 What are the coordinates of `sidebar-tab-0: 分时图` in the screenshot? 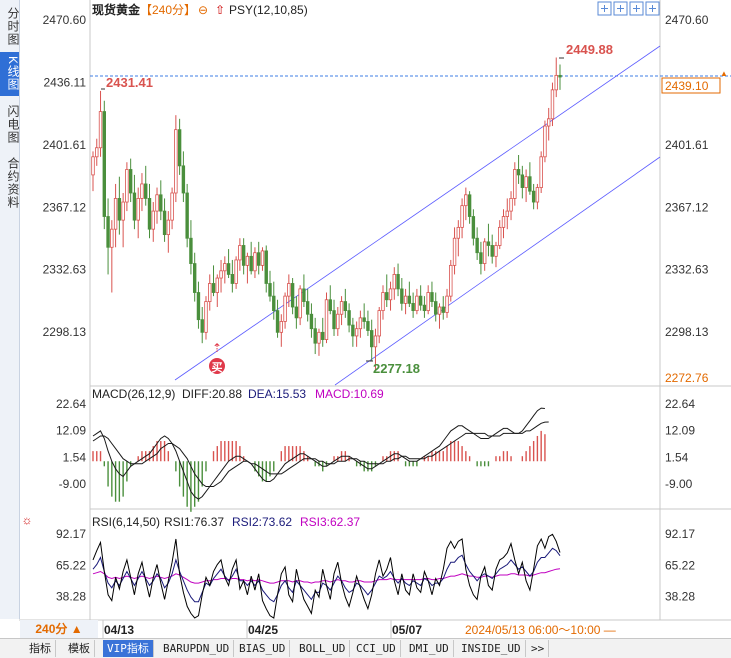 It's located at (13, 26).